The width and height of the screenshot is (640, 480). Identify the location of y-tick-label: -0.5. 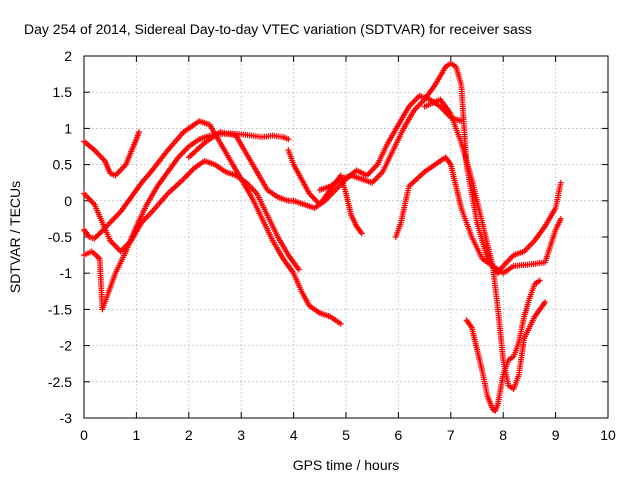
(60, 237).